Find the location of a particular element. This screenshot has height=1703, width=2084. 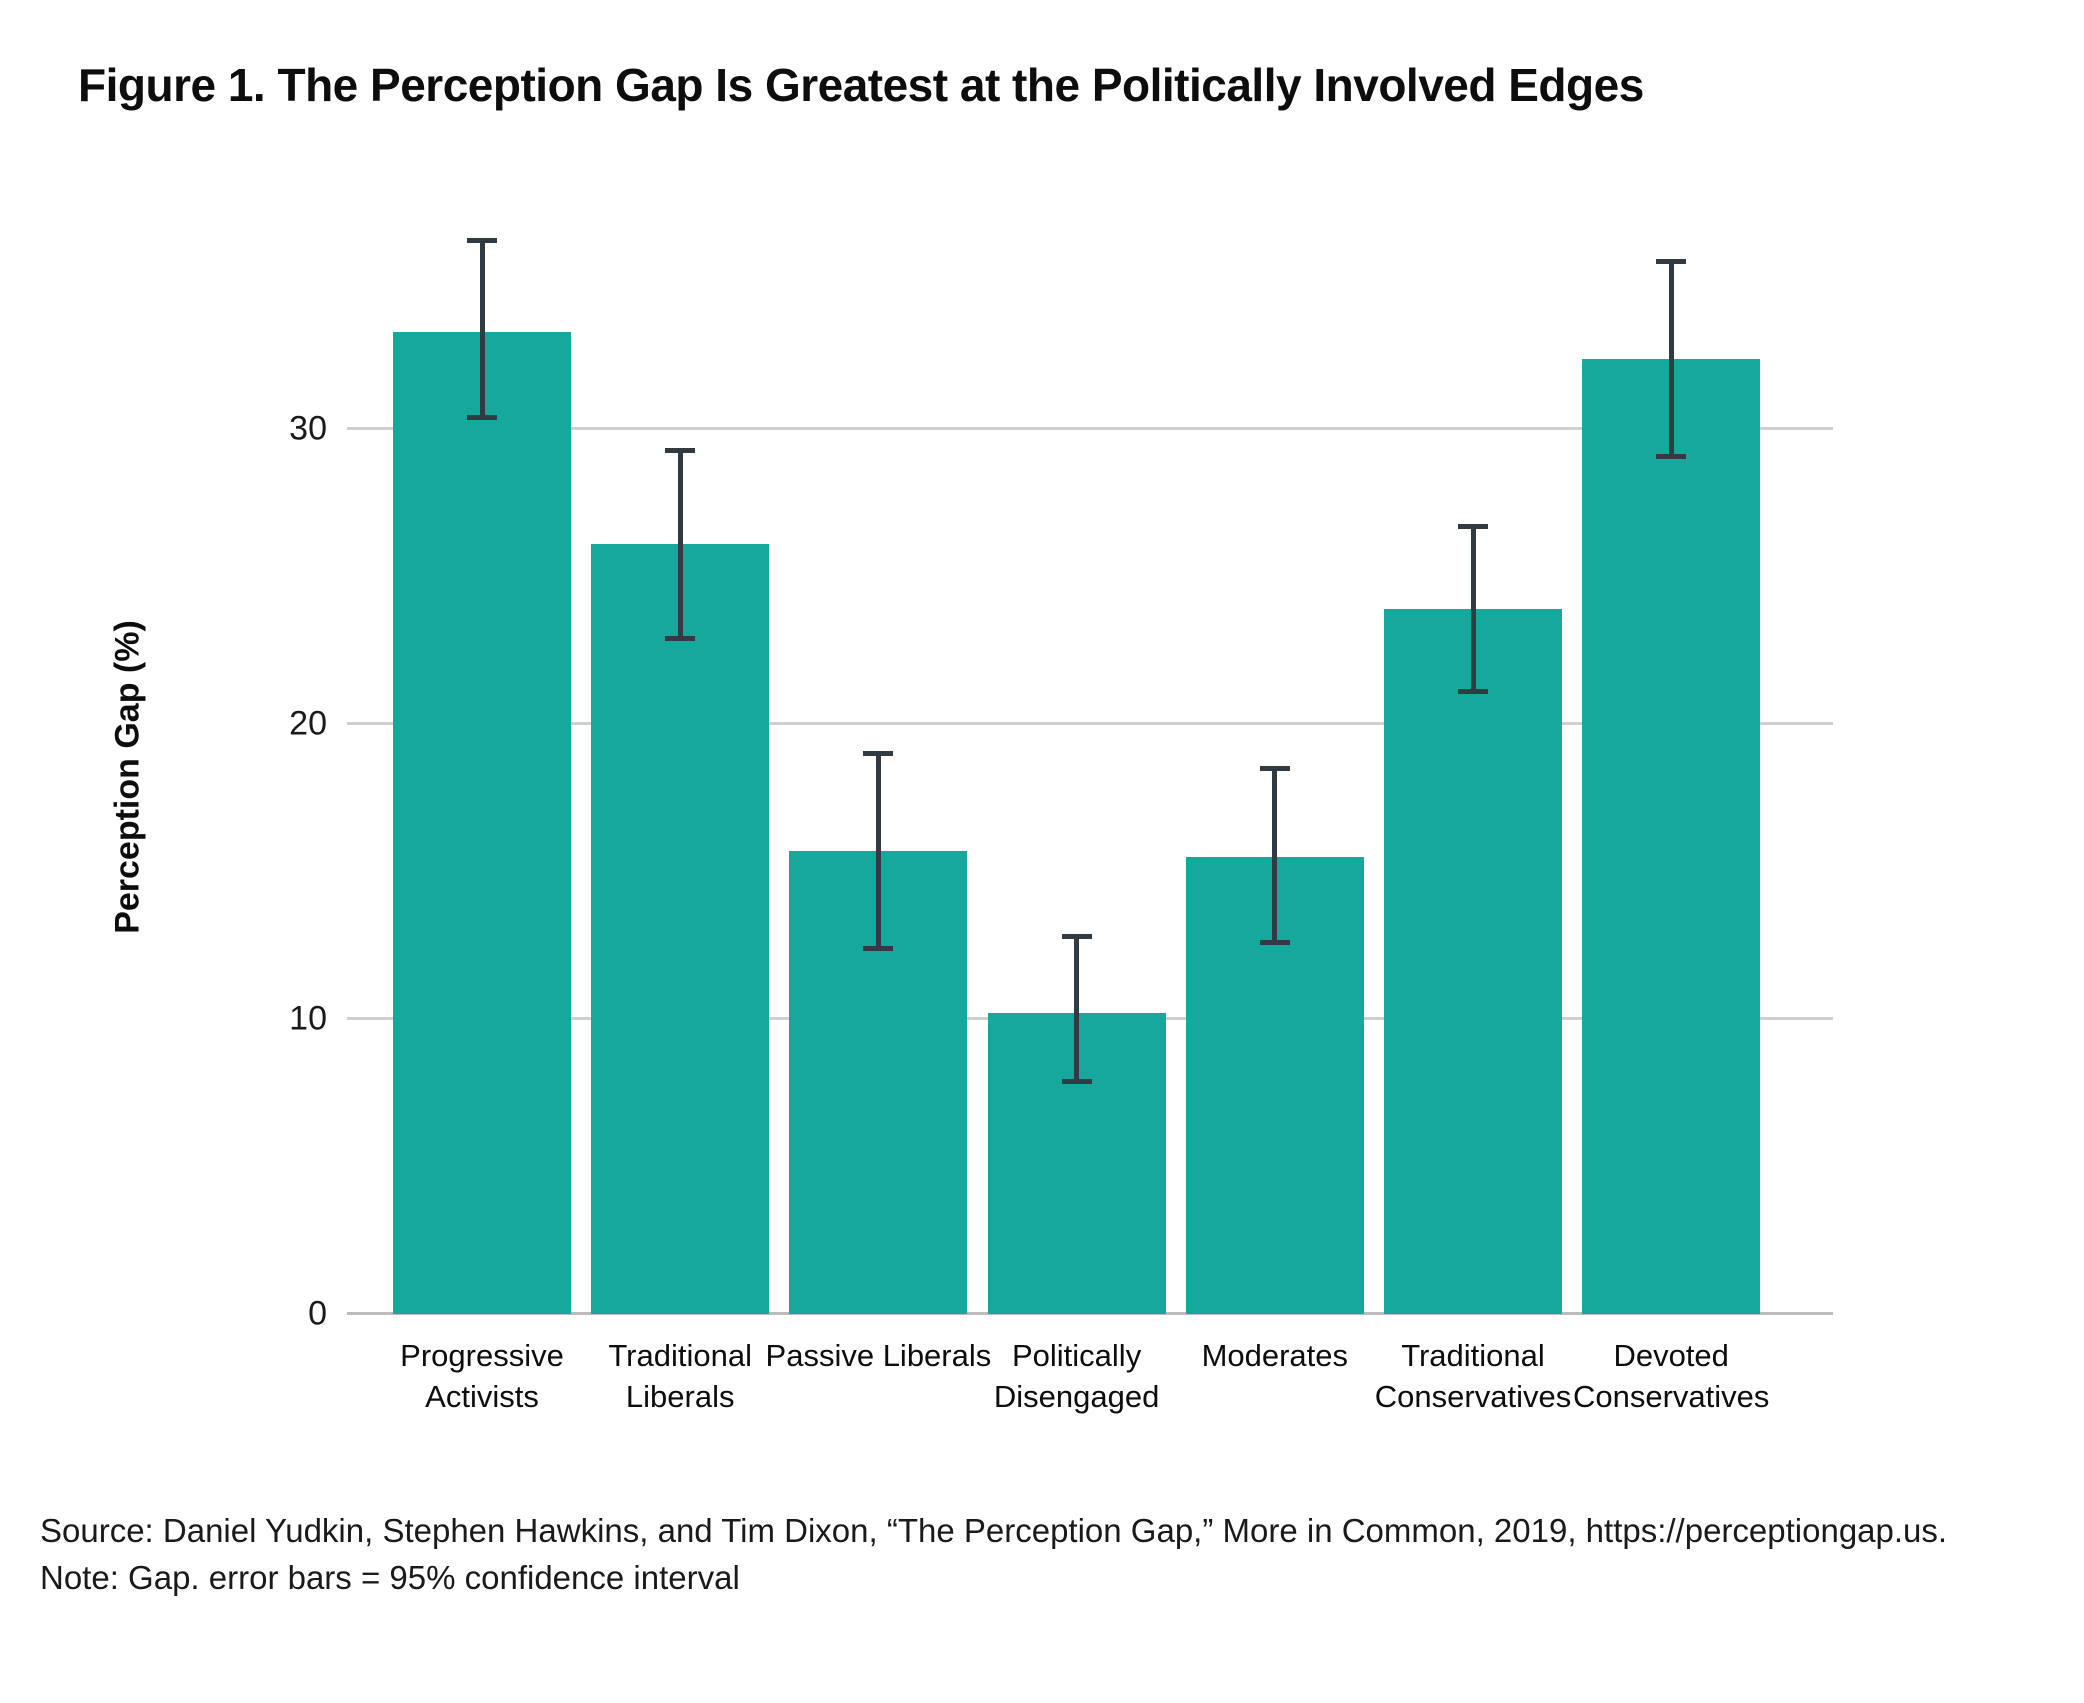

x-category-label-1: Traditional Liberals is located at coordinates (680, 1376).